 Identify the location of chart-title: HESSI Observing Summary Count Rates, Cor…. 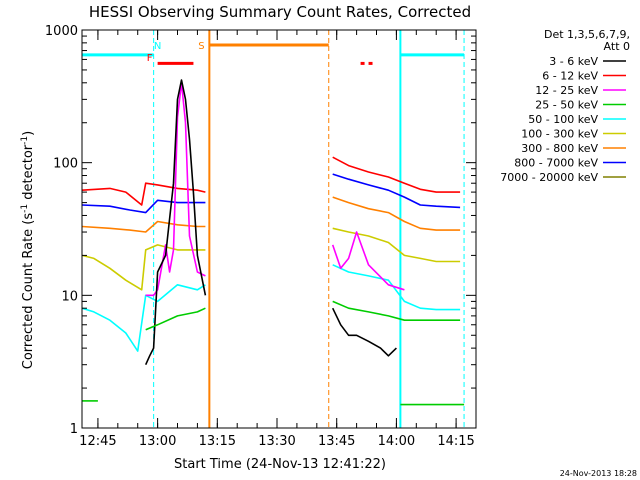
(280, 12).